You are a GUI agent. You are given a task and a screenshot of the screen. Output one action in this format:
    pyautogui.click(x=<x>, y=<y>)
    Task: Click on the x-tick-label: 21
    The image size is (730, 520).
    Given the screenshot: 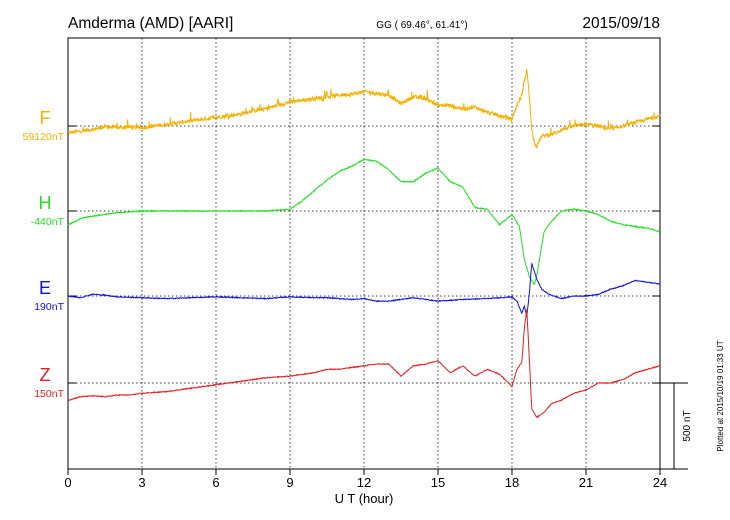 What is the action you would take?
    pyautogui.click(x=586, y=482)
    